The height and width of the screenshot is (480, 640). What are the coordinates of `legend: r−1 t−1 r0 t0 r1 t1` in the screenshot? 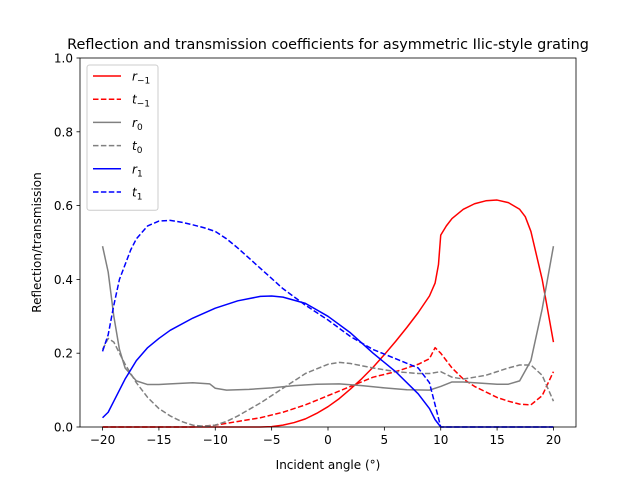 It's located at (122, 137).